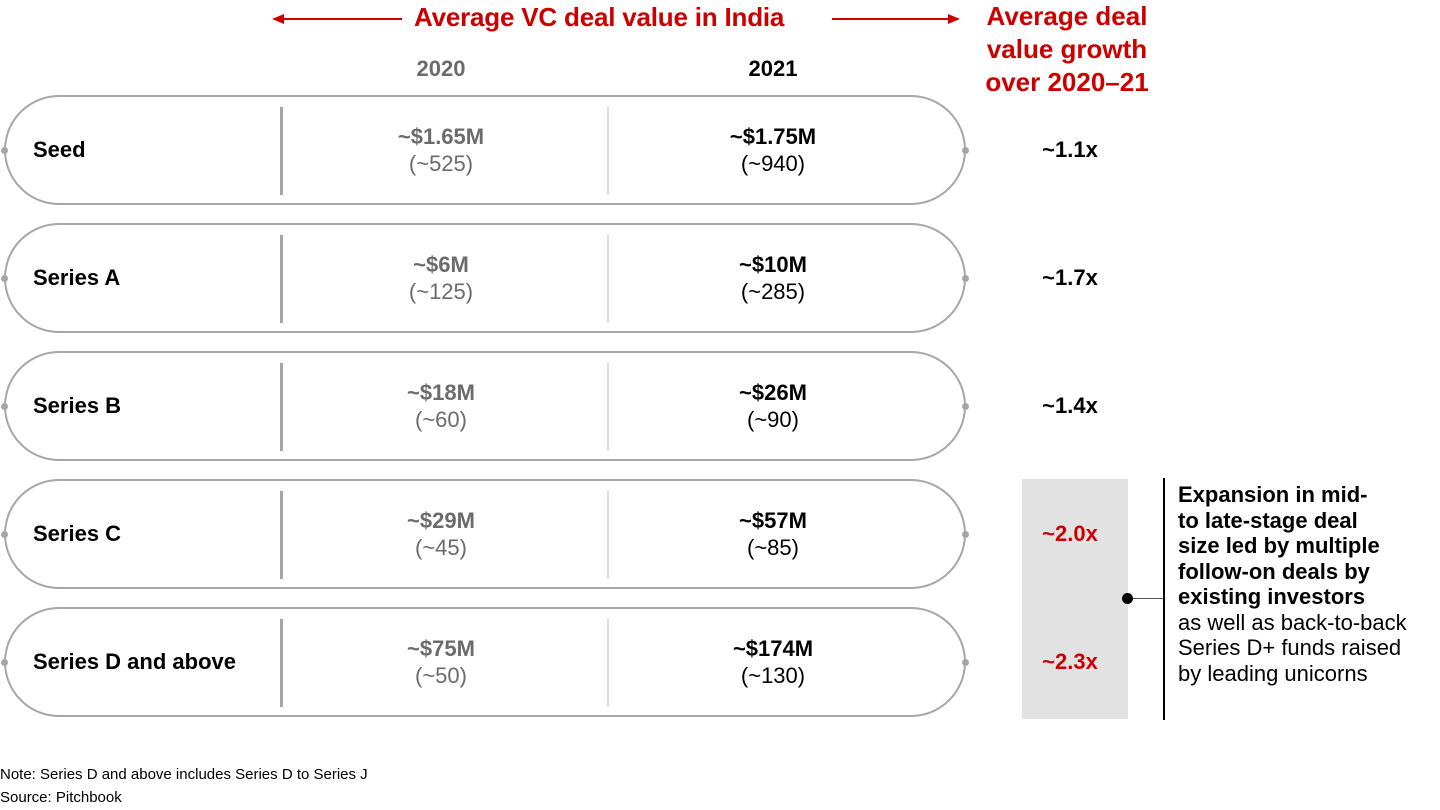  I want to click on annotation-line: follow-on deals by, so click(1274, 571).